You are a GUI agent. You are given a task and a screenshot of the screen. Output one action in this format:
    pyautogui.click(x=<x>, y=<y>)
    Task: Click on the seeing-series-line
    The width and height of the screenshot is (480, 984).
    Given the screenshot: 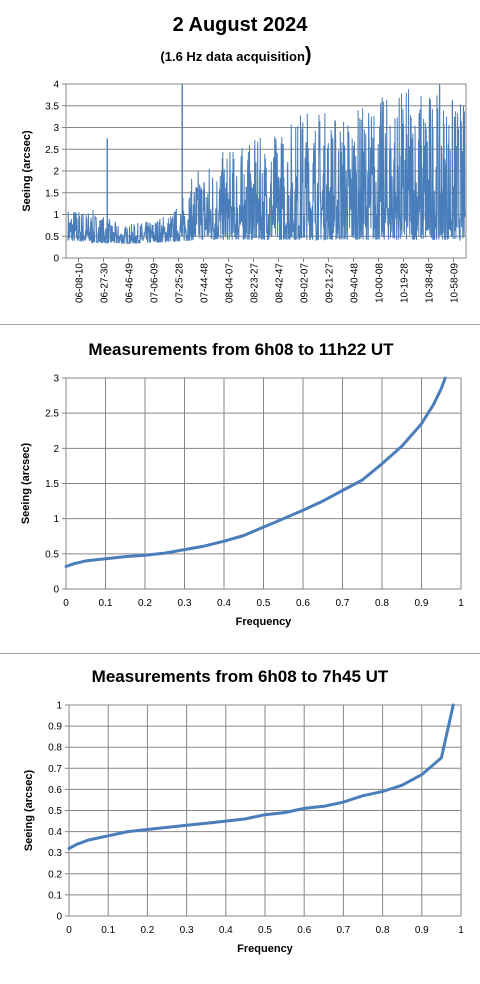 What is the action you would take?
    pyautogui.click(x=266, y=164)
    